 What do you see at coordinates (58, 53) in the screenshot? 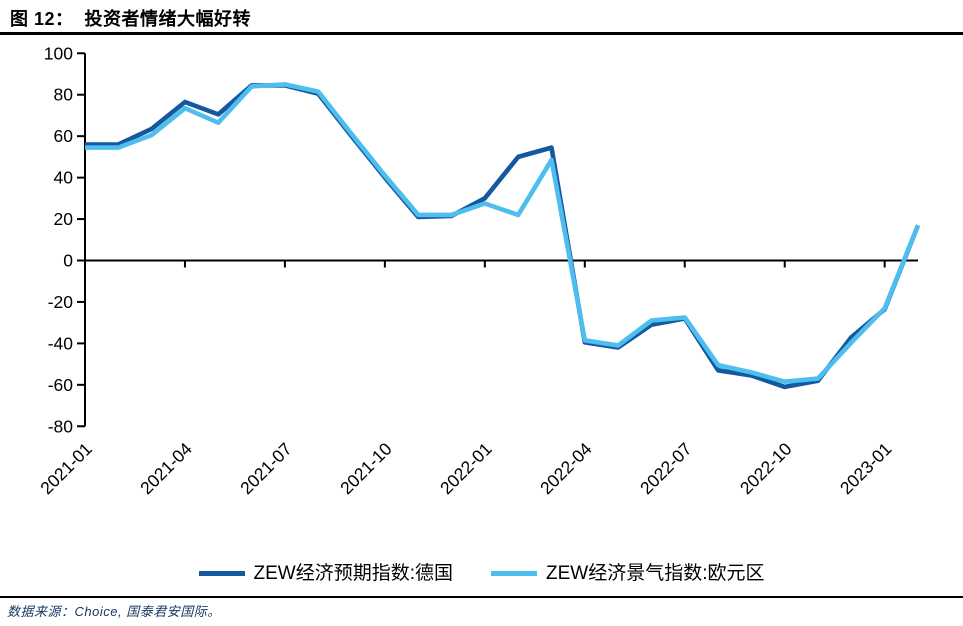
I see `y-tick-label: 100` at bounding box center [58, 53].